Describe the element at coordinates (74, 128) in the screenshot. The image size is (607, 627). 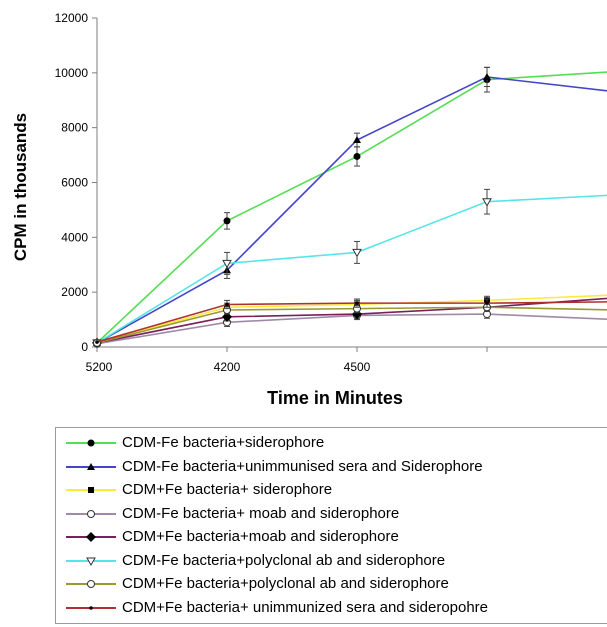
I see `y-tick-label: 8000` at that location.